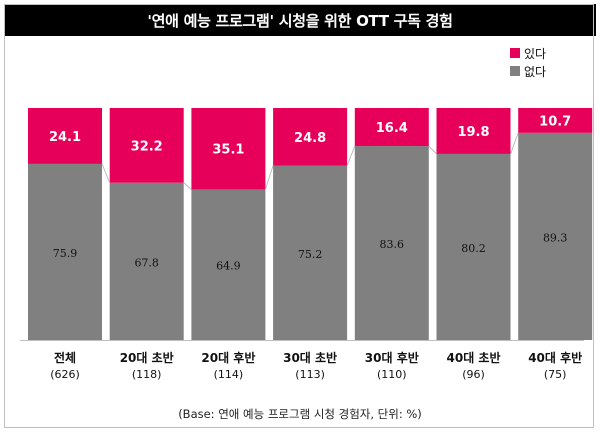 Image resolution: width=600 pixels, height=434 pixels. I want to click on data-label-none: 67.8, so click(146, 262).